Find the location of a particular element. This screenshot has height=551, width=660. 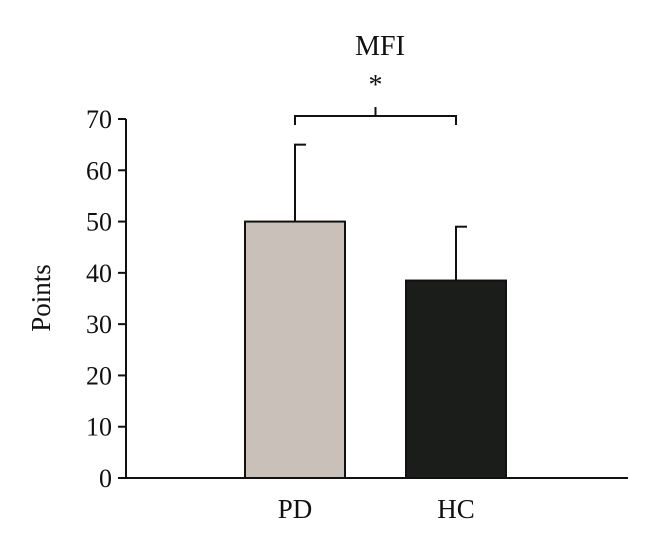

x-tick-label: HC is located at coordinates (456, 509).